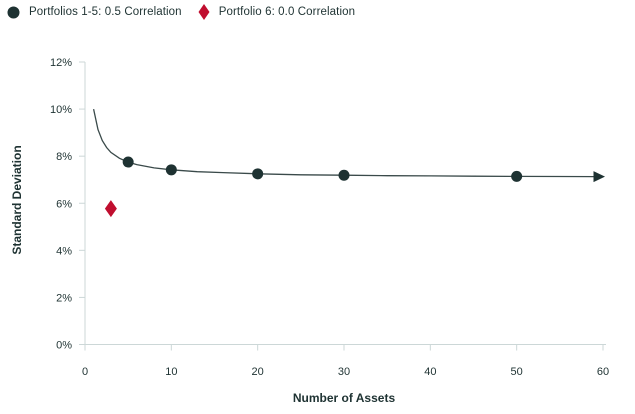 This screenshot has height=414, width=635. I want to click on legend-item-portfolio-6: Portfolio 6: 0.0 Correlation, so click(276, 12).